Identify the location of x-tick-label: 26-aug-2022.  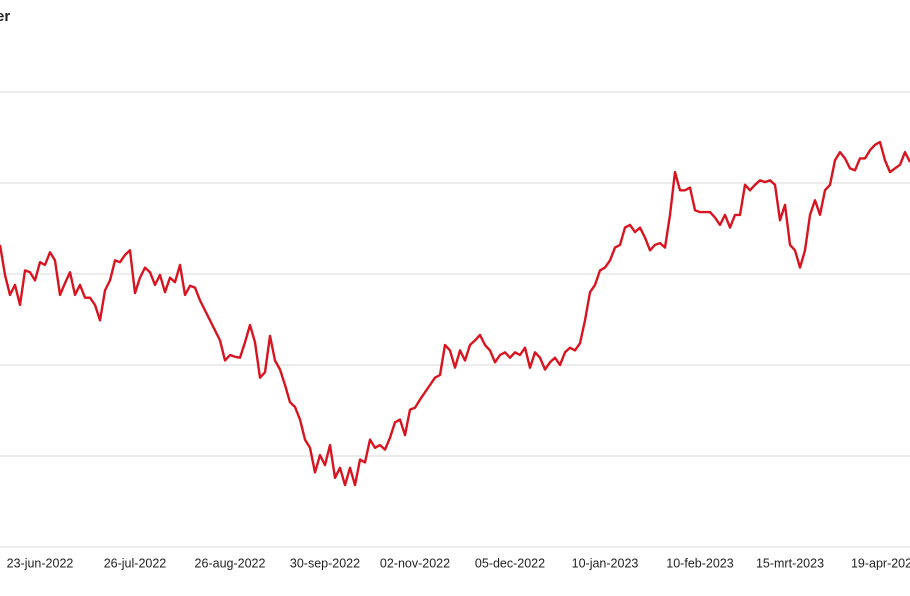
(230, 563).